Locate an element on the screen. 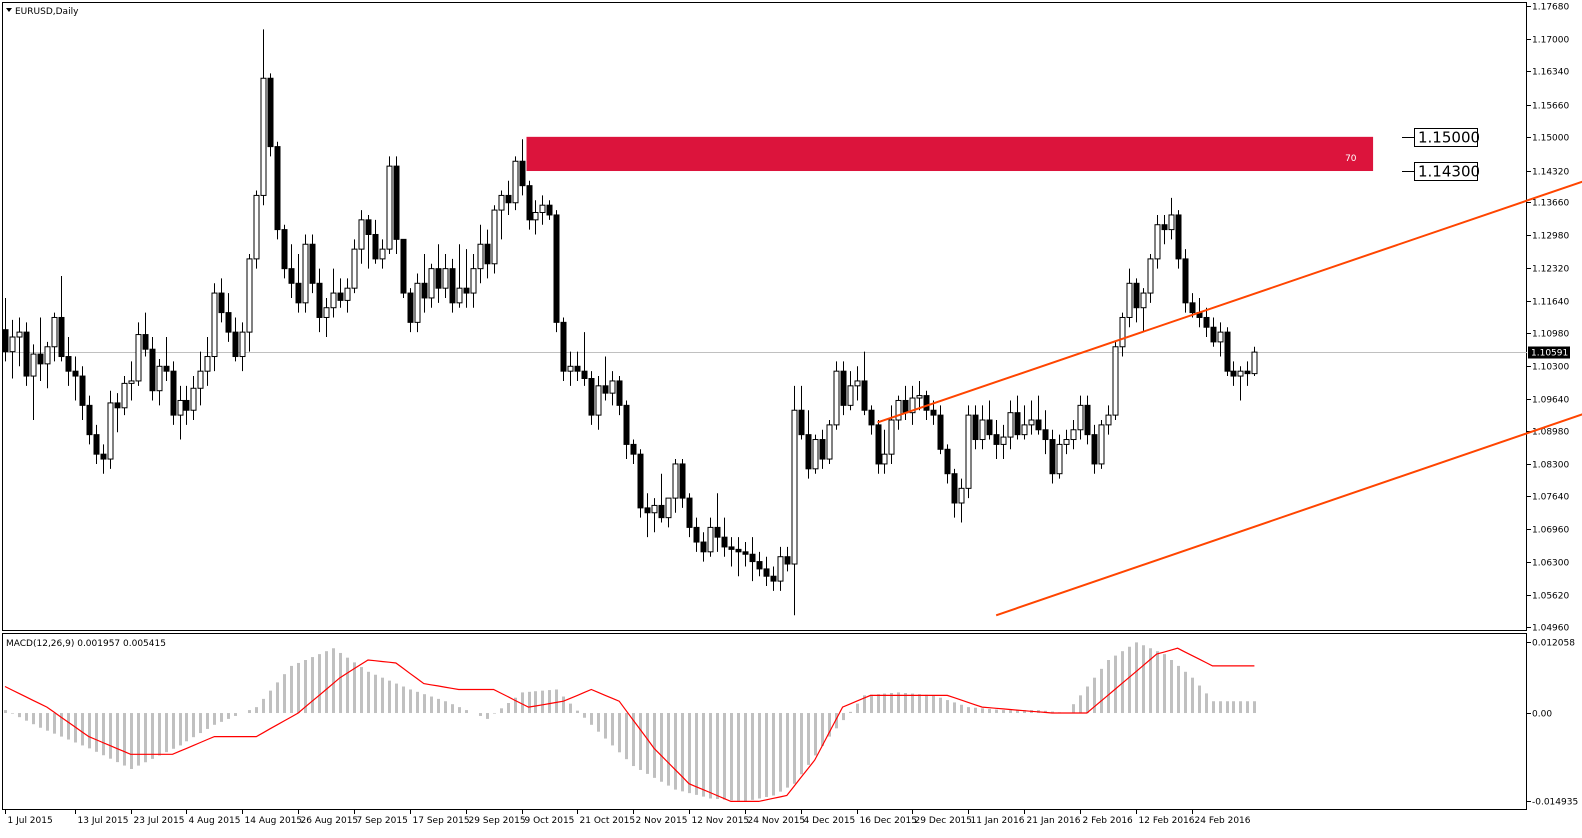 This screenshot has height=838, width=1582. time-tick-label: 14 Aug 2015 is located at coordinates (274, 821).